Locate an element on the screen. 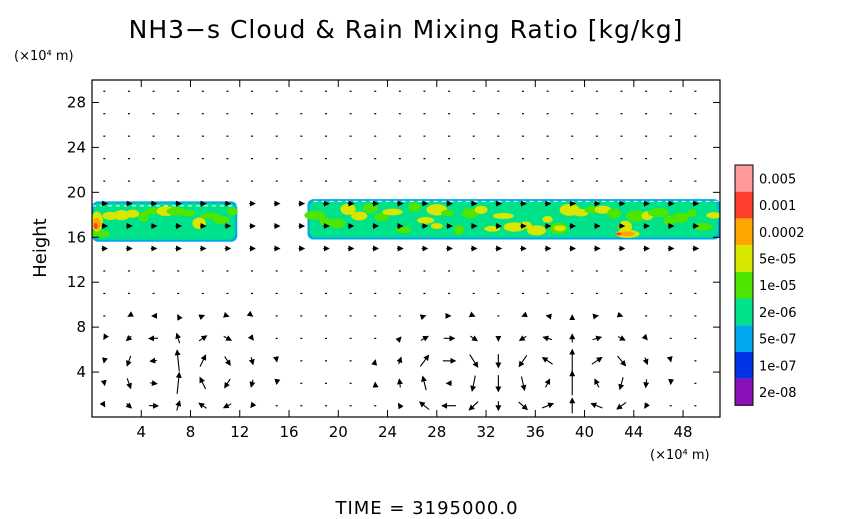 The height and width of the screenshot is (519, 854). x-tick-label: 48 is located at coordinates (683, 432).